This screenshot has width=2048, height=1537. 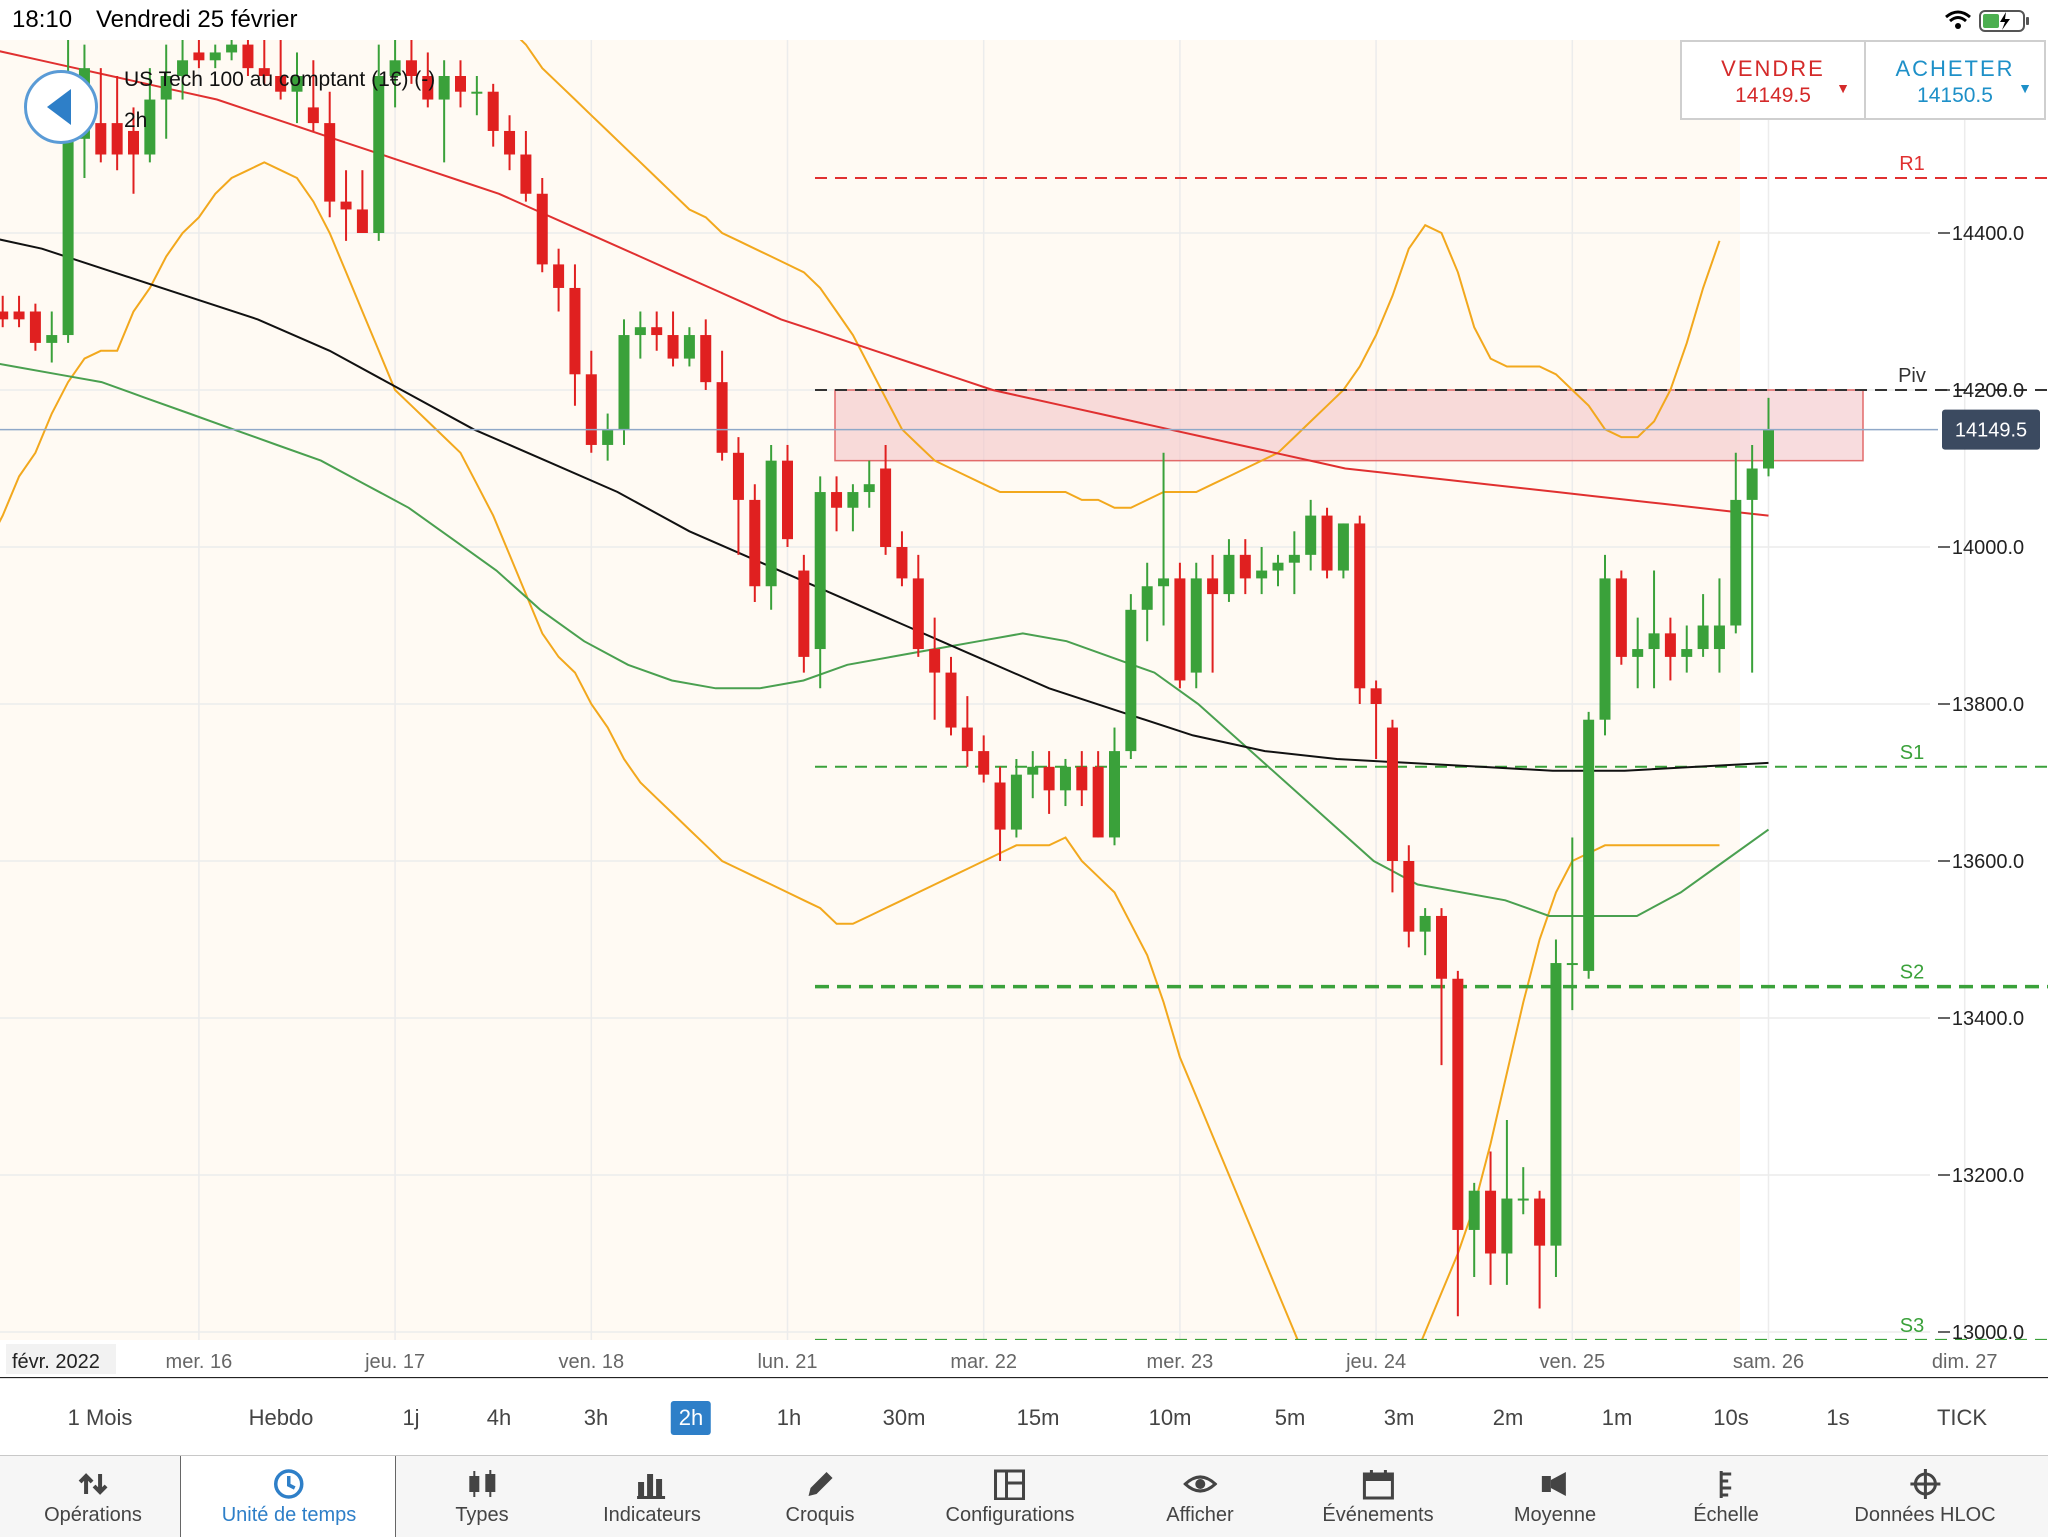 What do you see at coordinates (904, 1417) in the screenshot?
I see `timeframe-30m: 30m` at bounding box center [904, 1417].